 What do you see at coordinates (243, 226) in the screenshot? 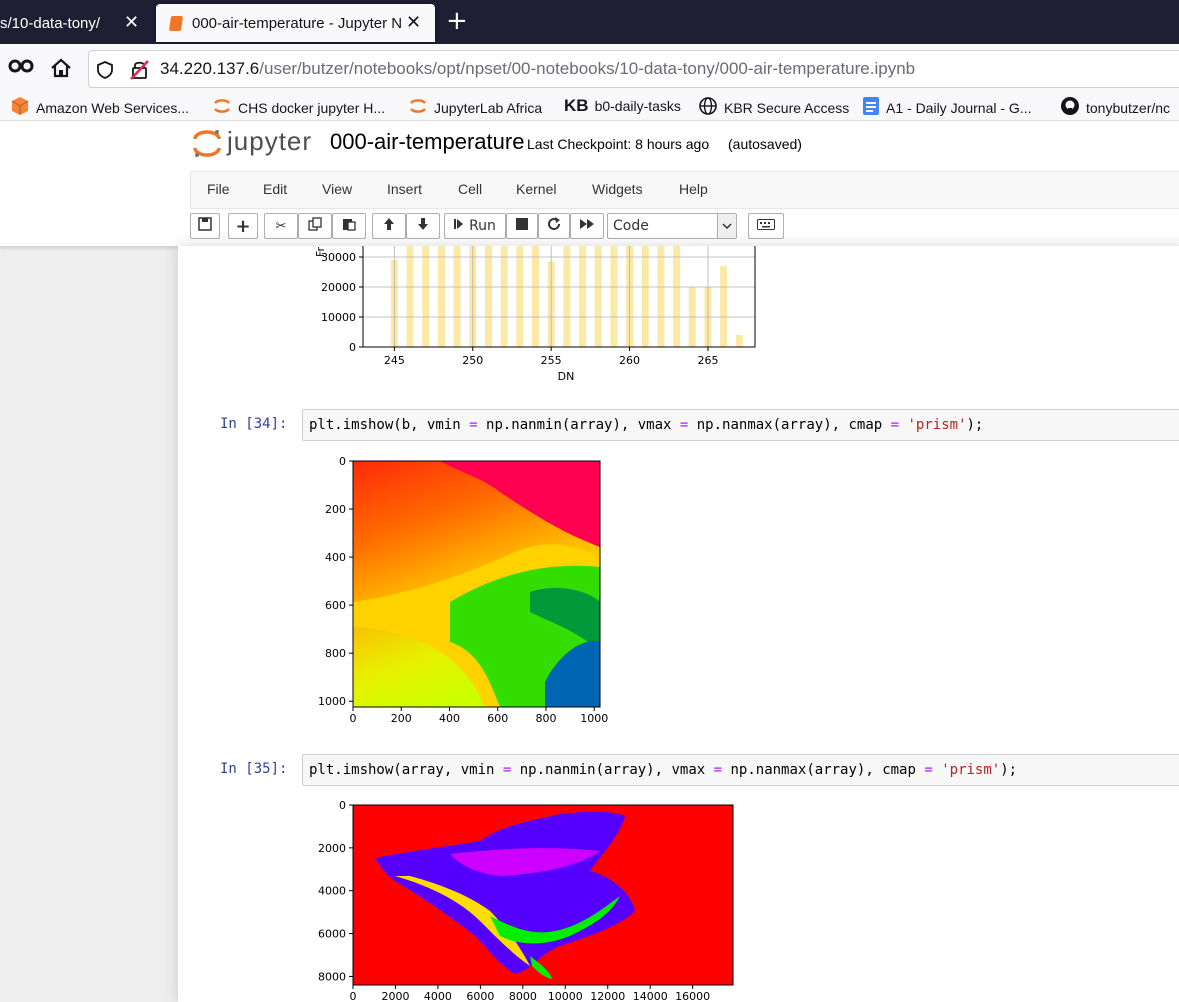
I see `add-cell-button: +` at bounding box center [243, 226].